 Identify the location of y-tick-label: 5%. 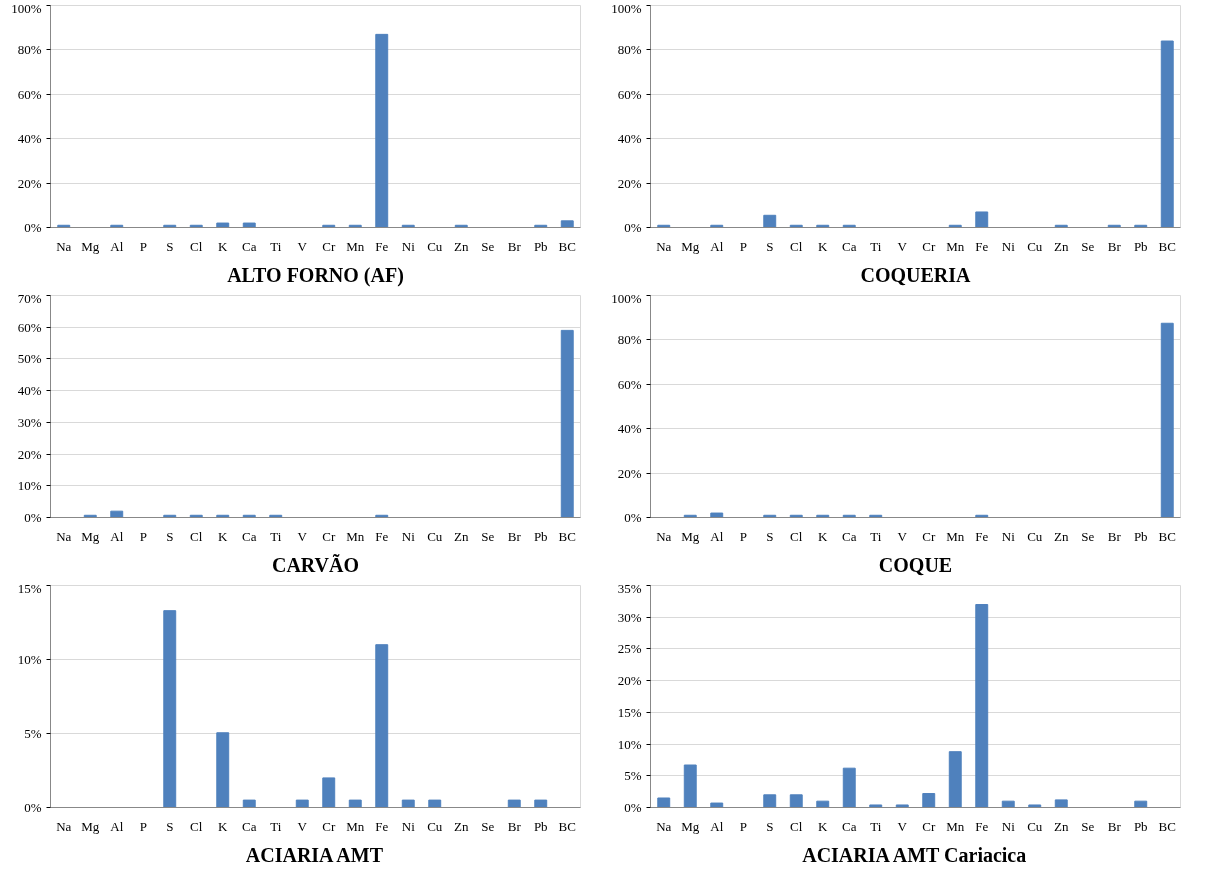
(33, 733).